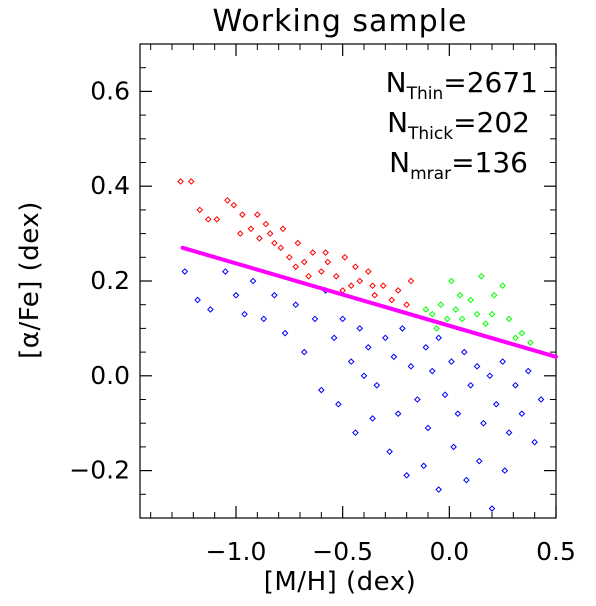 The image size is (596, 606). I want to click on x-tick-label-2: 0.0, so click(449, 551).